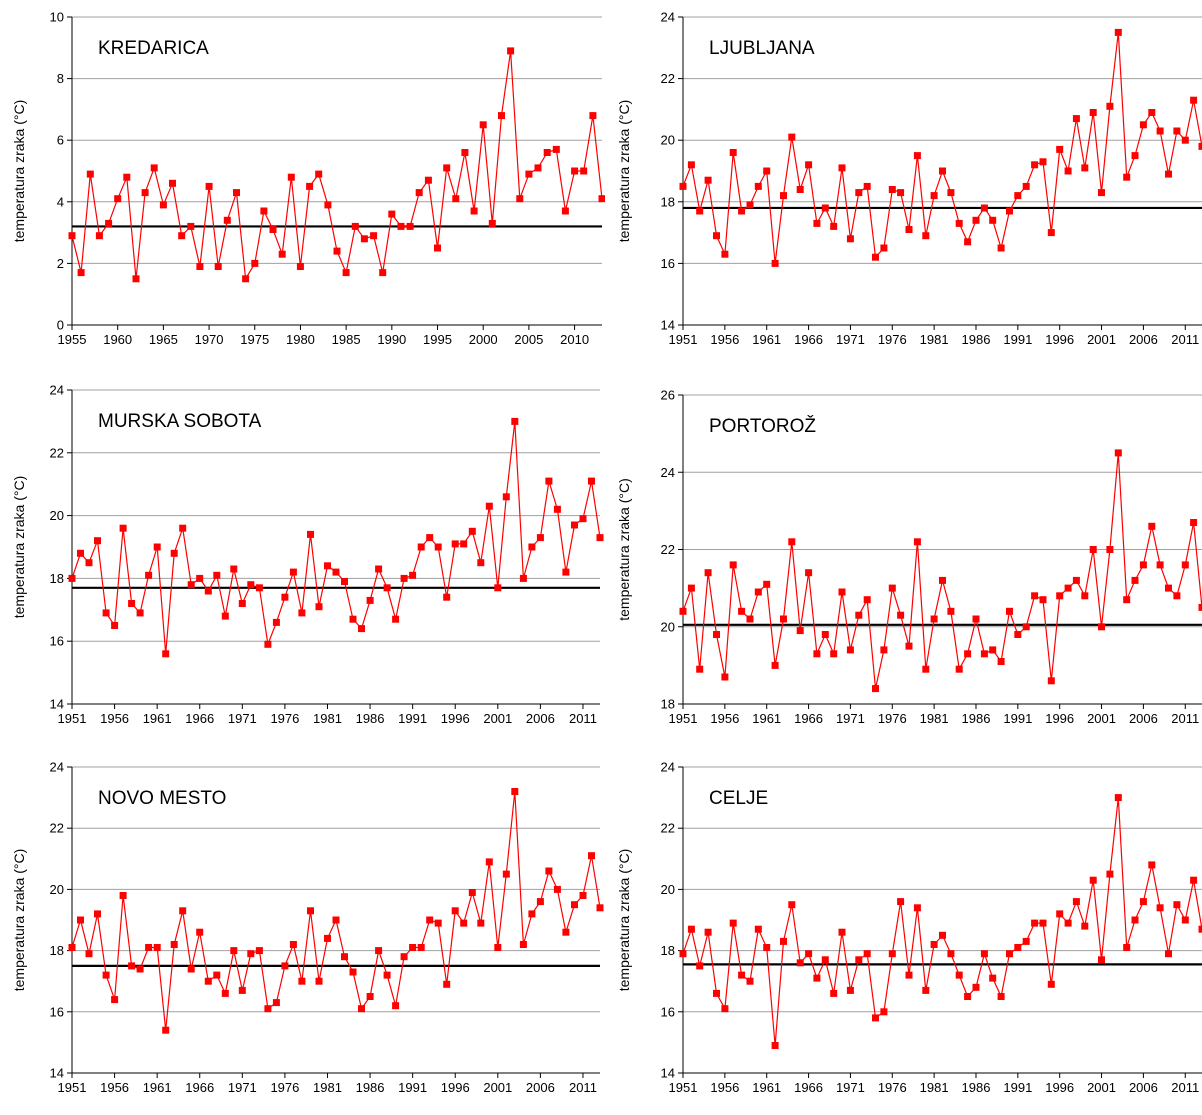 This screenshot has height=1115, width=1202. What do you see at coordinates (72, 339) in the screenshot?
I see `x-tick-label: 1955` at bounding box center [72, 339].